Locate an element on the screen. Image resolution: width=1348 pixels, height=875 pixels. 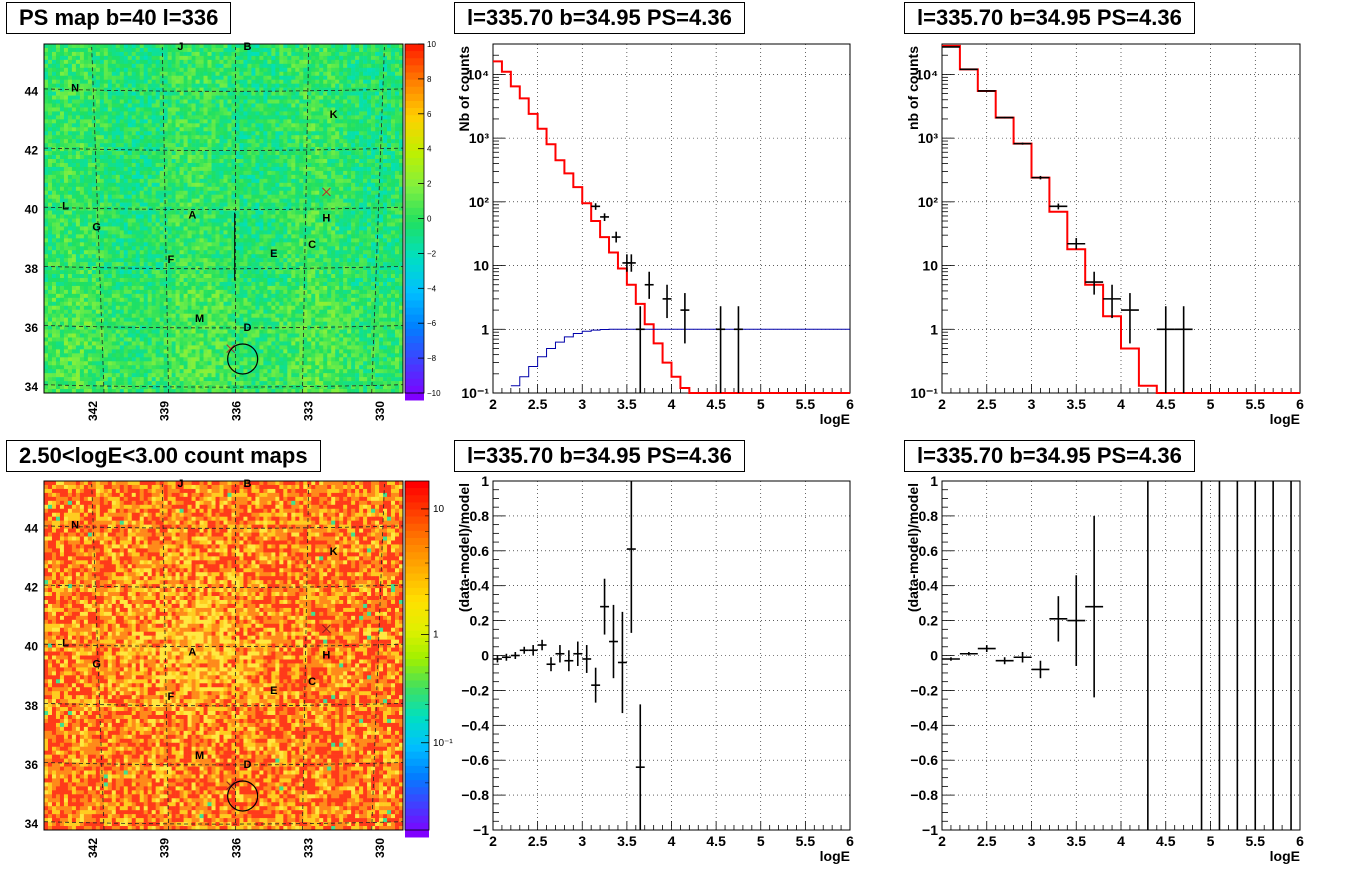
res-bot-right-y-tick-label: 1 is located at coordinates (934, 481).